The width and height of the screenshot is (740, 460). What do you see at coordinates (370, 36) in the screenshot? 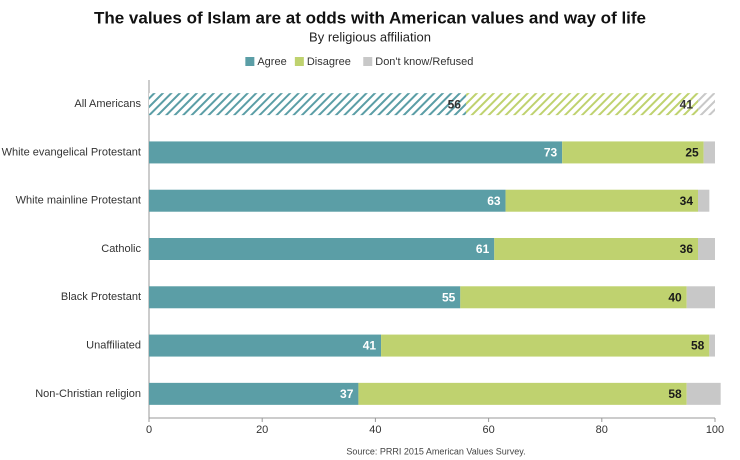
I see `chart-subtitle: By religious affiliation` at bounding box center [370, 36].